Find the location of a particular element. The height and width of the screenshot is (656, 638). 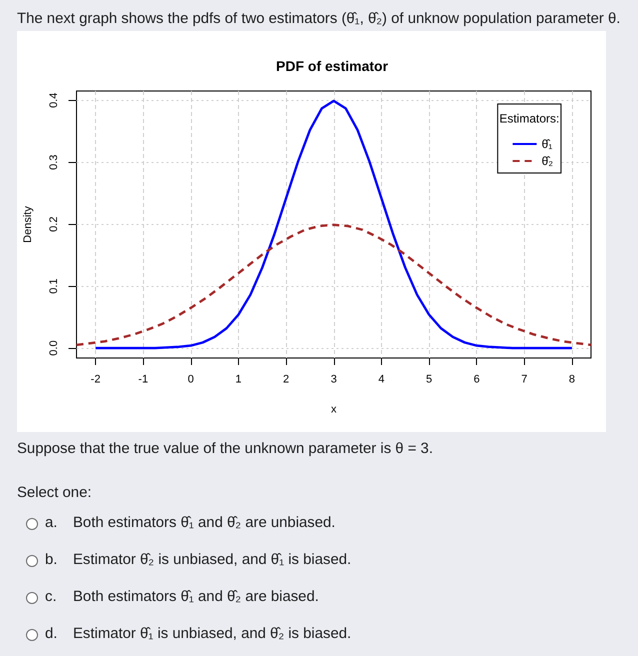

x-tick-label: 3 is located at coordinates (333, 380).